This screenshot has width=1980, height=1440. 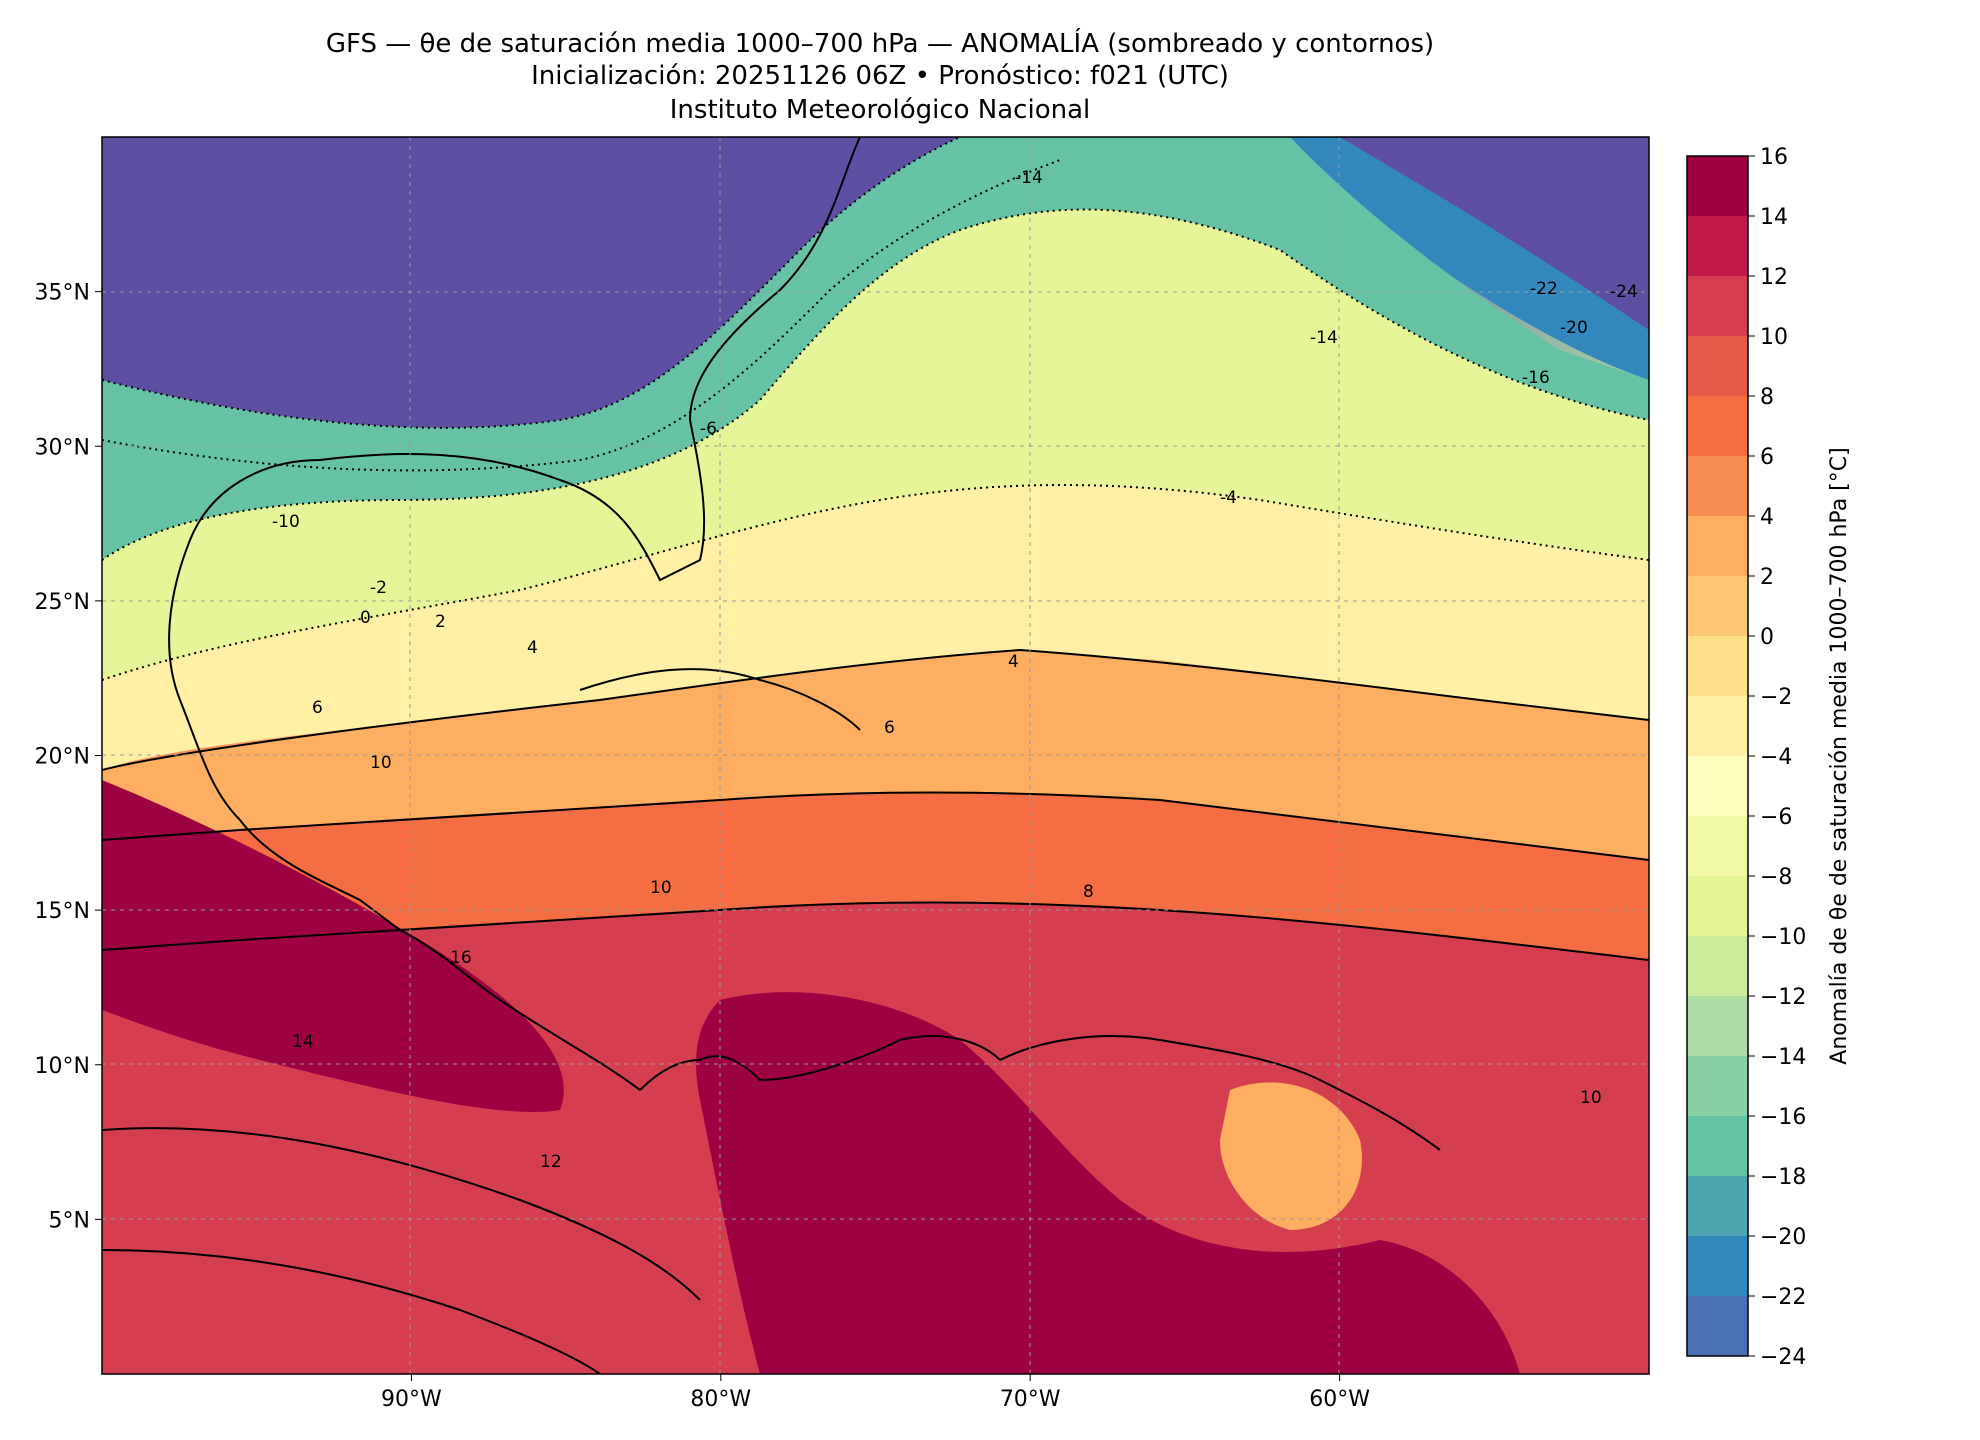 I want to click on colorbar-tick-label: 8, so click(x=1767, y=397).